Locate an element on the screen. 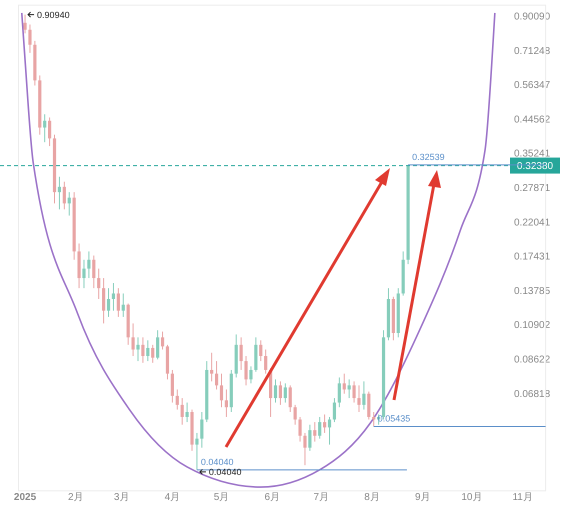  x-tick-label: 8月 is located at coordinates (372, 497).